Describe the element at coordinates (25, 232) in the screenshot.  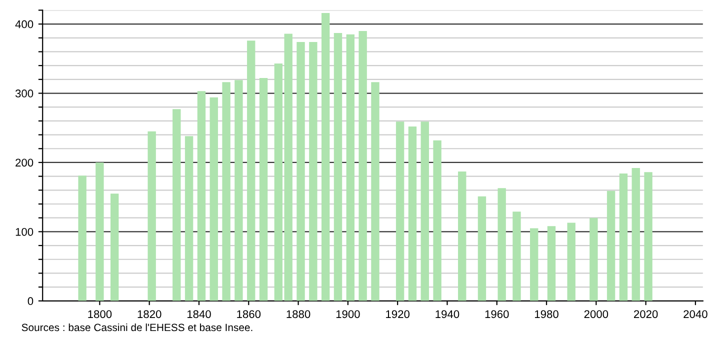
I see `y-tick-label: 100` at that location.